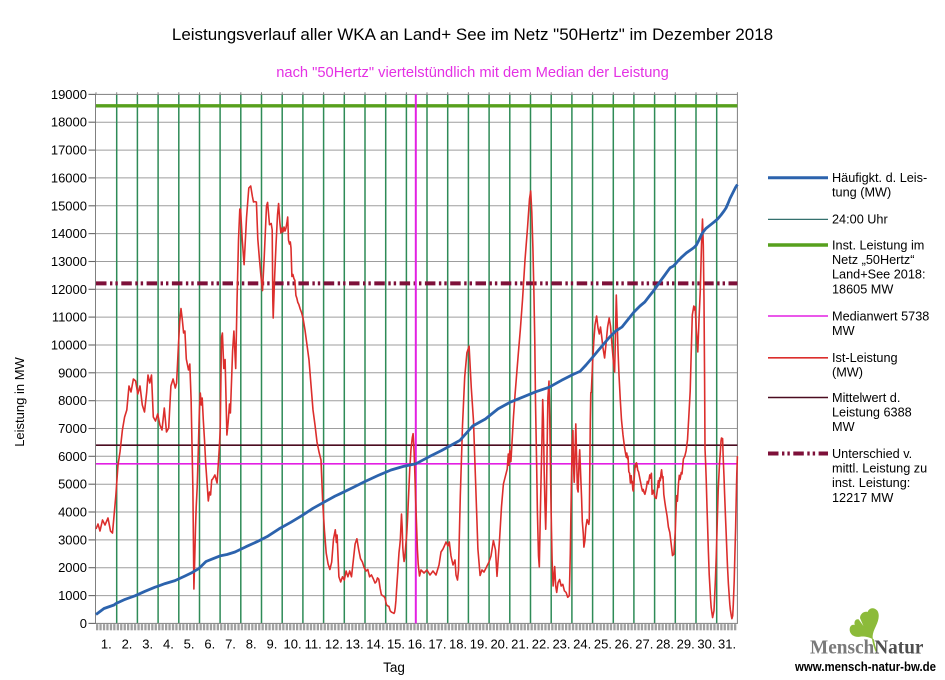 The height and width of the screenshot is (680, 945). What do you see at coordinates (209, 644) in the screenshot?
I see `svg-text: 6.` at bounding box center [209, 644].